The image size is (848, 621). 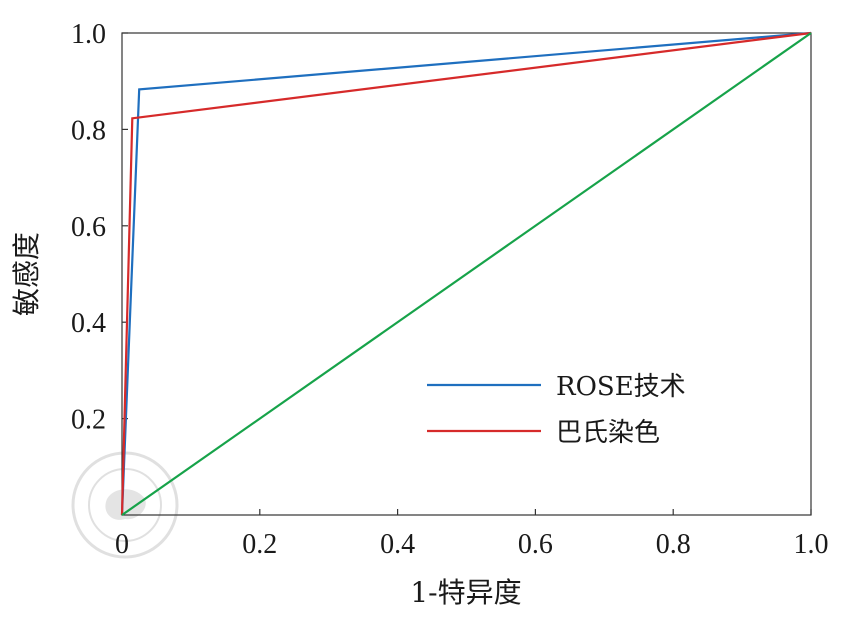 What do you see at coordinates (88, 323) in the screenshot?
I see `y-tick-label: 0.4` at bounding box center [88, 323].